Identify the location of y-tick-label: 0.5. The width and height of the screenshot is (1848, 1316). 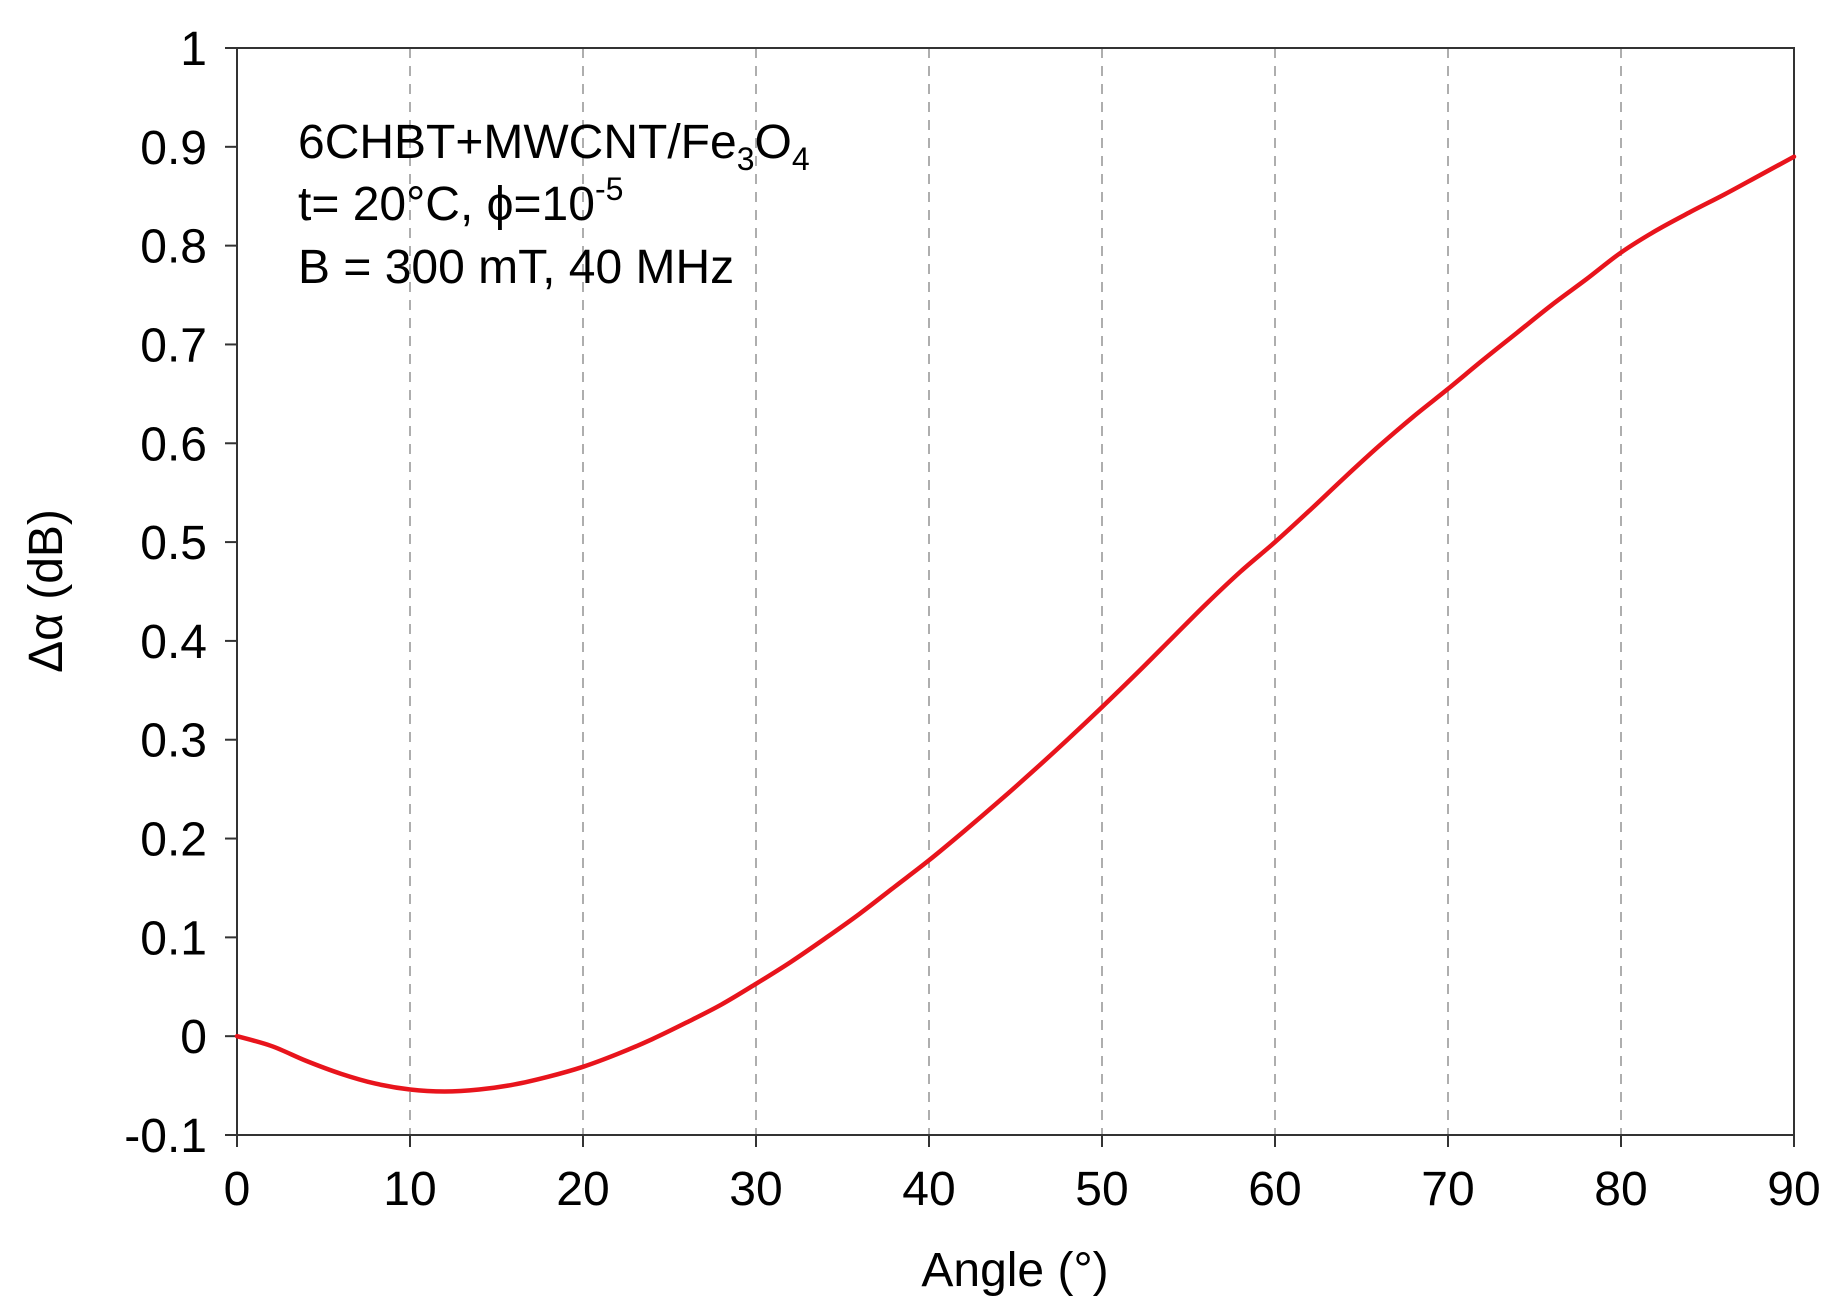
(173, 543).